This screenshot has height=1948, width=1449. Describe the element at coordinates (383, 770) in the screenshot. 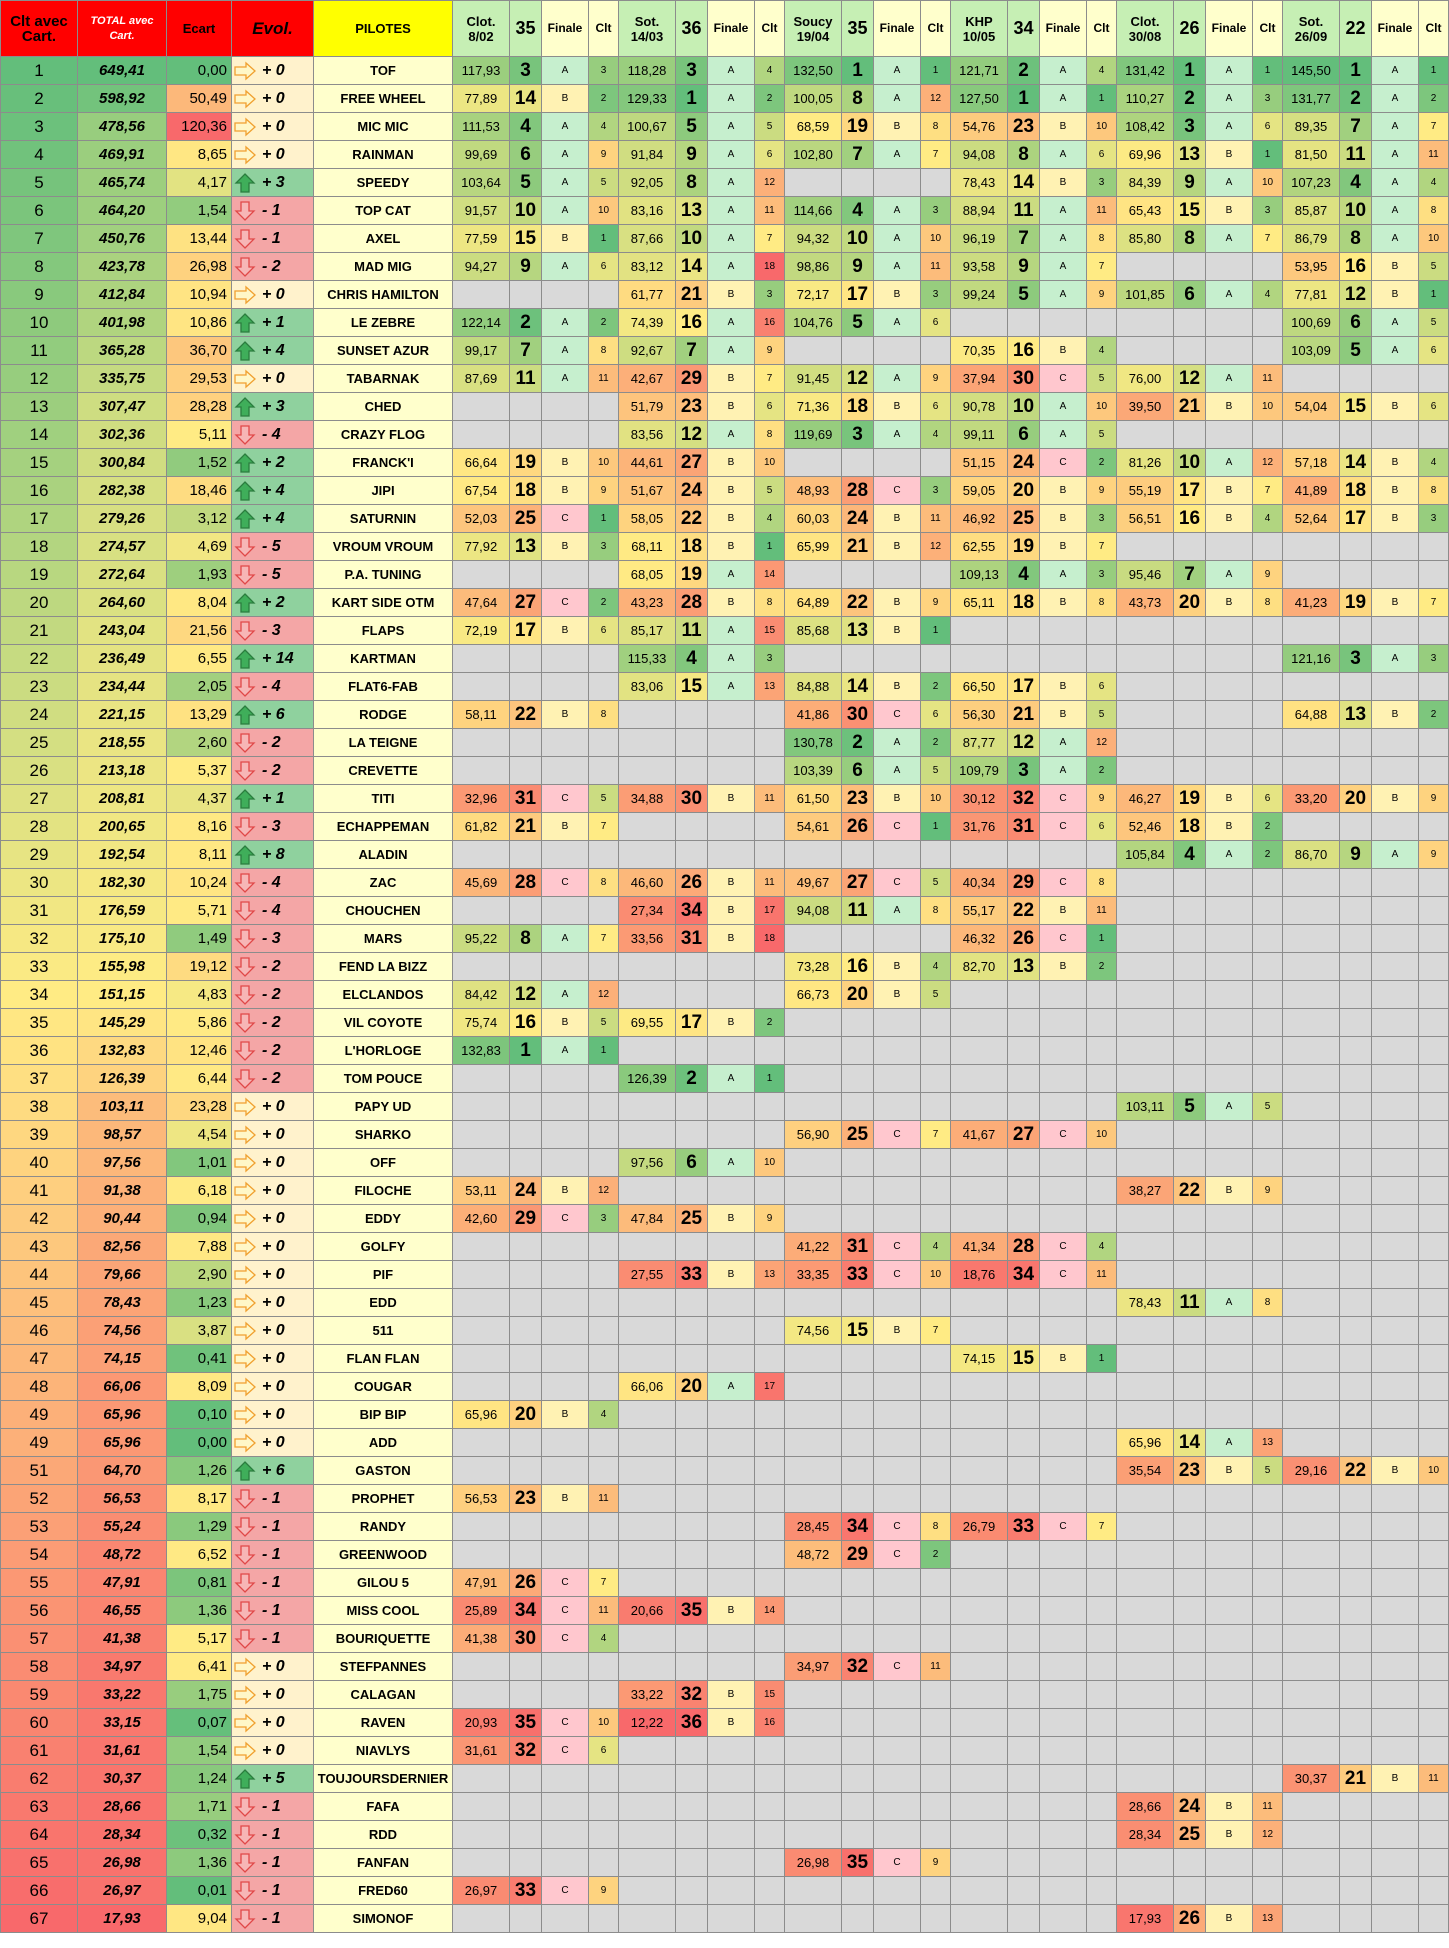

I see `pilot-name: CREVETTE` at that location.